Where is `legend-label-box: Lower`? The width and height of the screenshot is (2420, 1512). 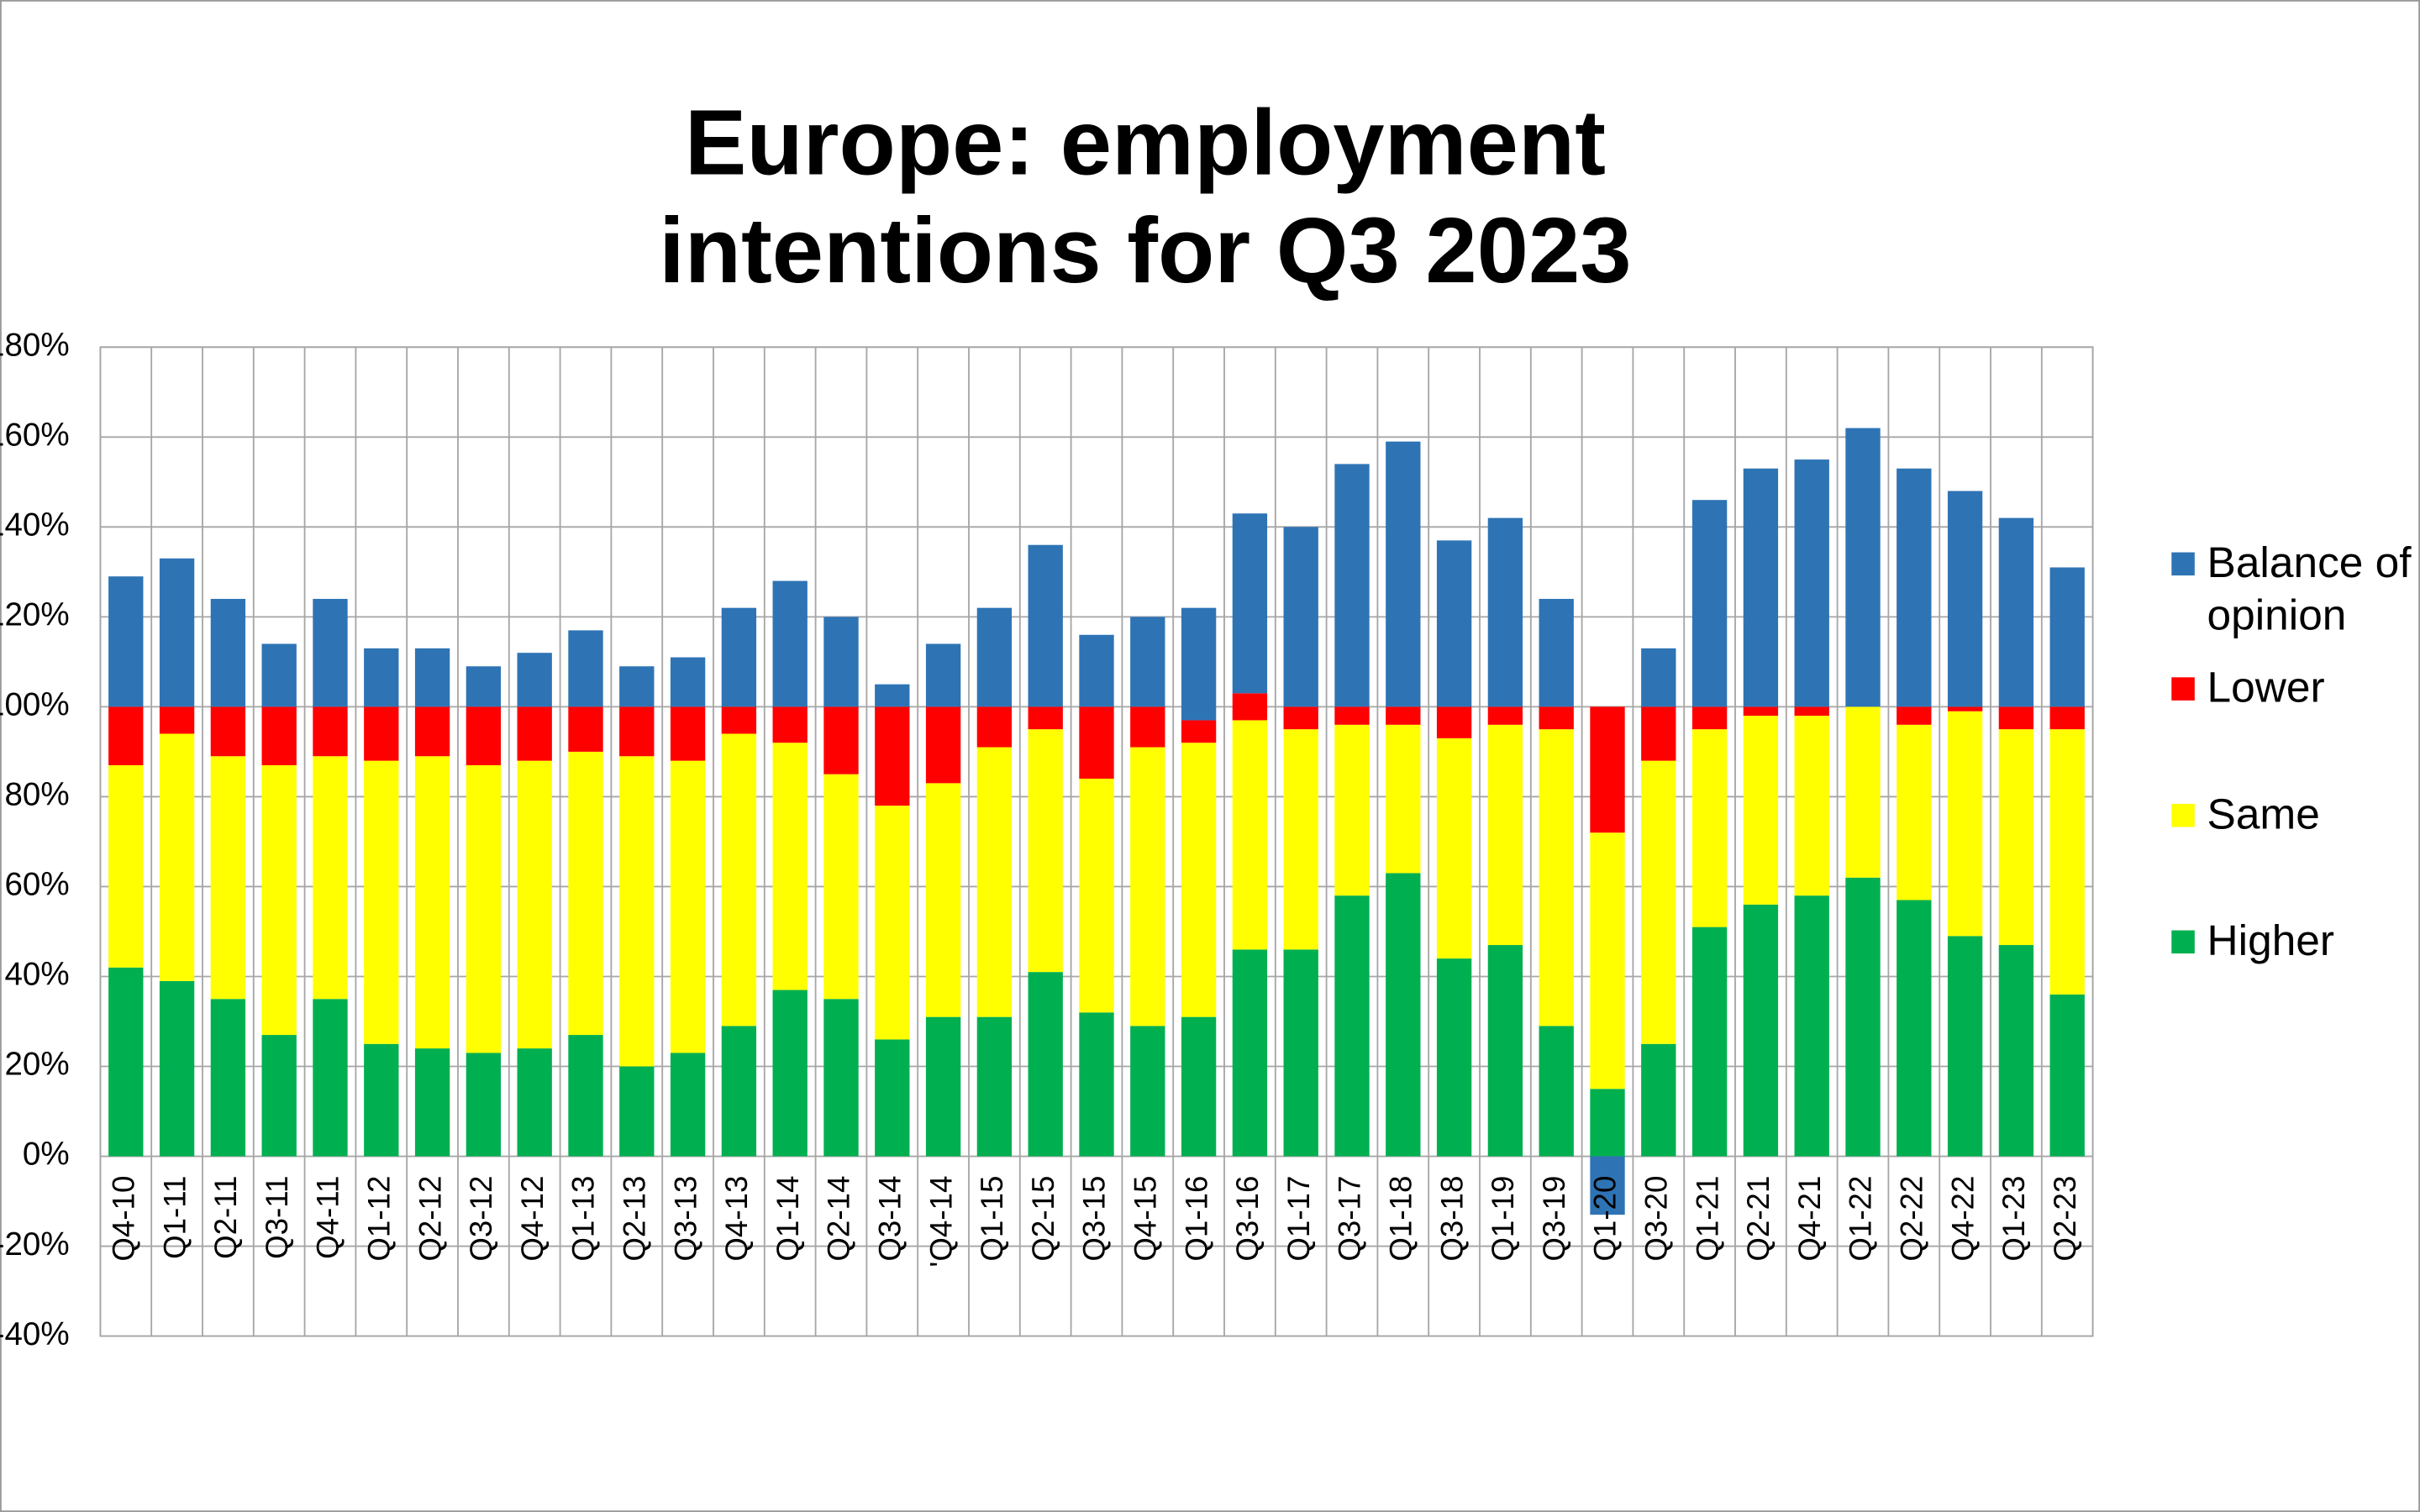
legend-label-box: Lower is located at coordinates (2266, 687).